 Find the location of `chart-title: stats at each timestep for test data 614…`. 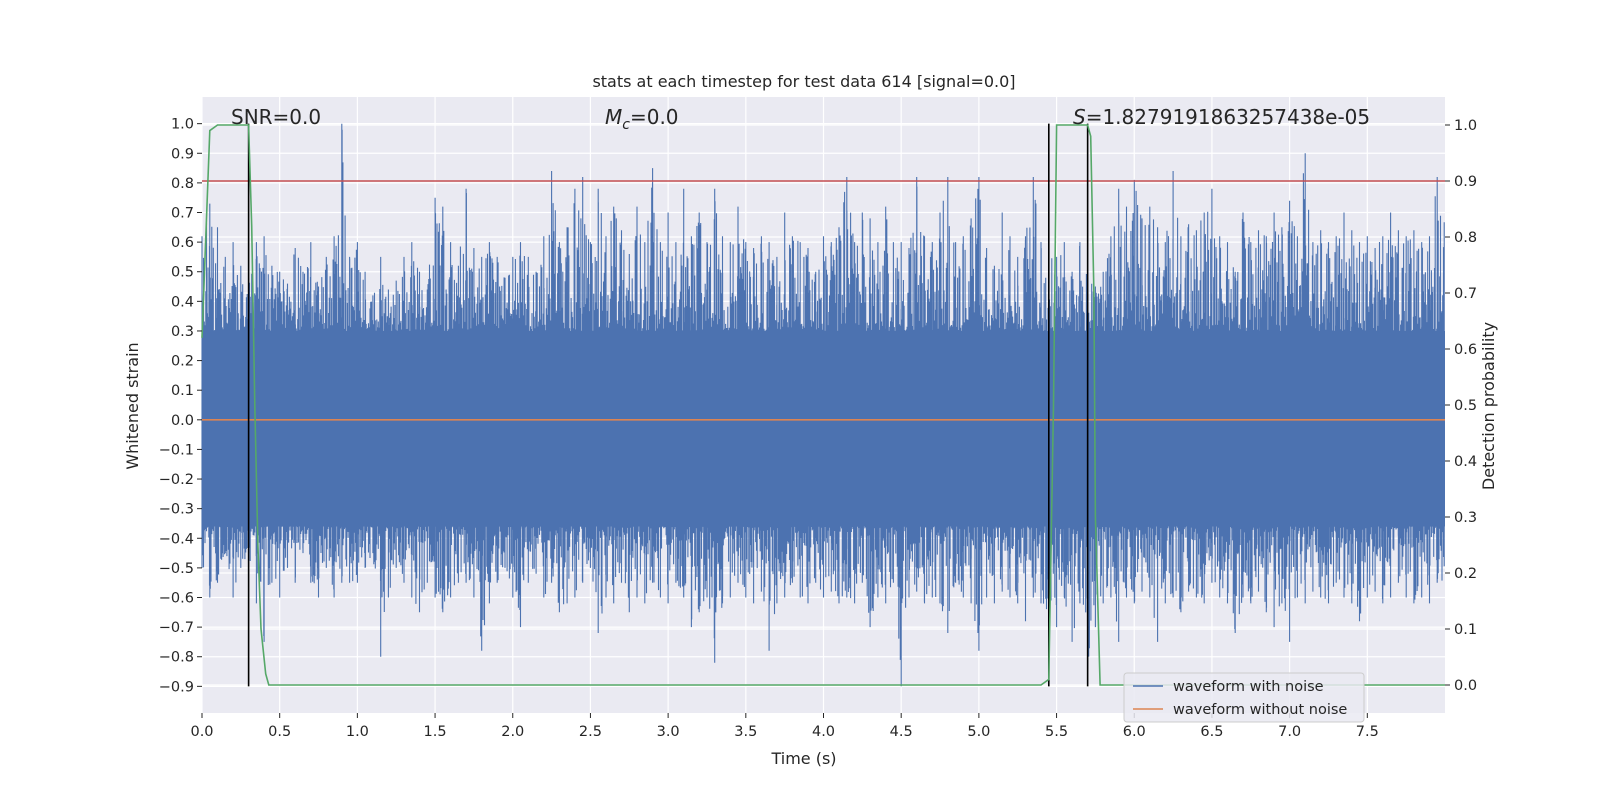

chart-title: stats at each timestep for test data 614… is located at coordinates (803, 81).